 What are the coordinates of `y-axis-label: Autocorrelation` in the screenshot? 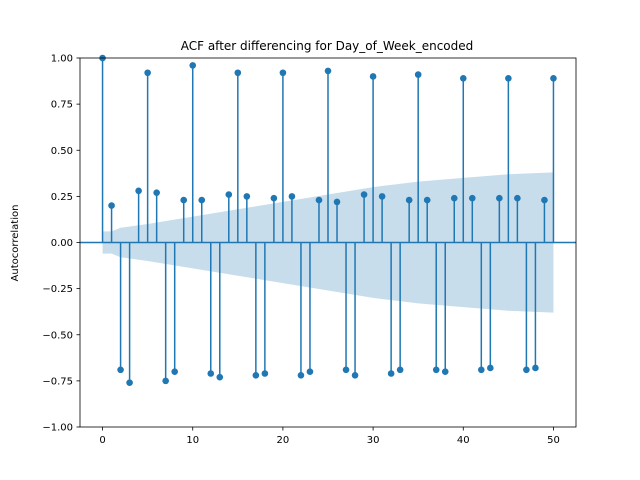 It's located at (15, 243).